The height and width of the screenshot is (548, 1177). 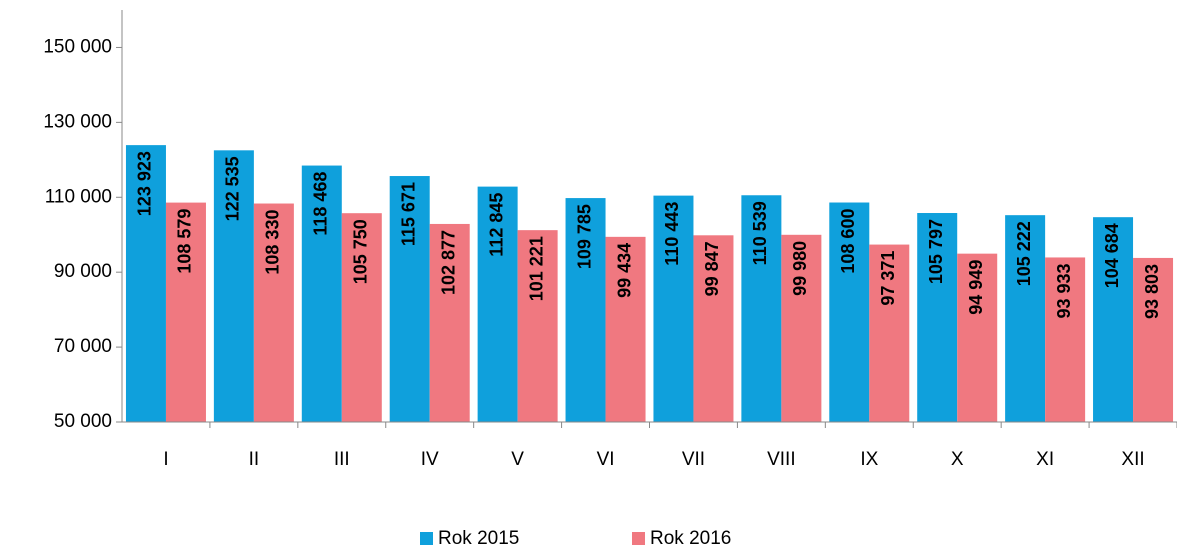 I want to click on value-label: 97 371, so click(x=888, y=278).